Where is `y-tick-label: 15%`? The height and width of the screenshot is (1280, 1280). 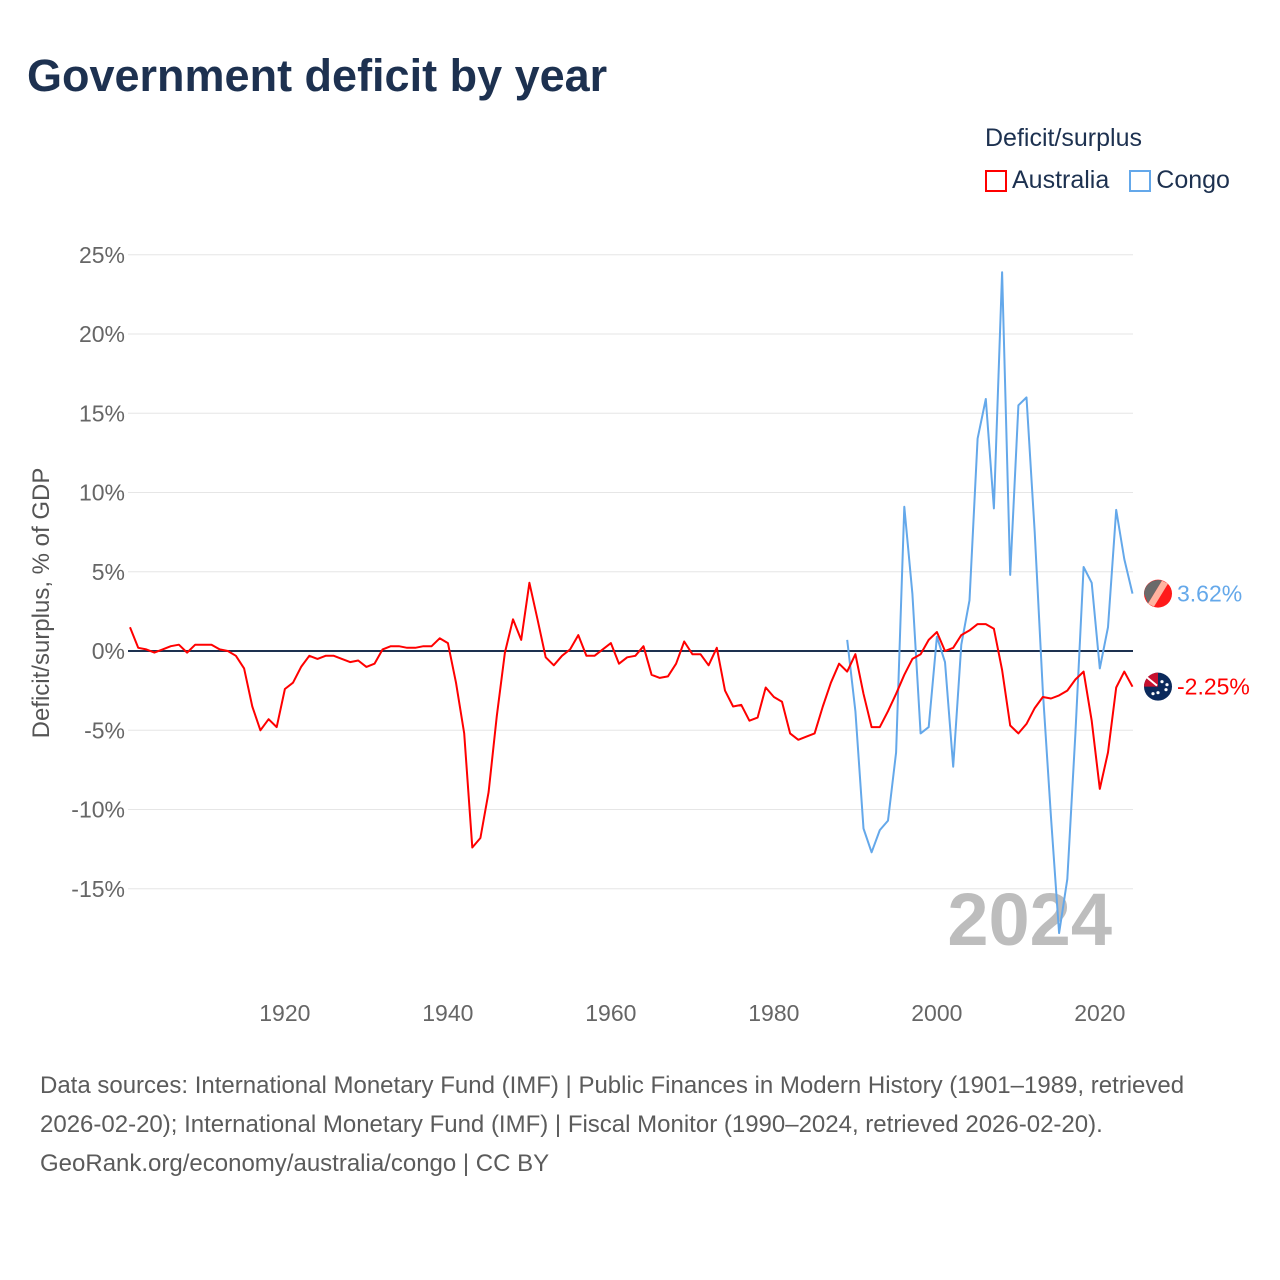 y-tick-label: 15% is located at coordinates (102, 413).